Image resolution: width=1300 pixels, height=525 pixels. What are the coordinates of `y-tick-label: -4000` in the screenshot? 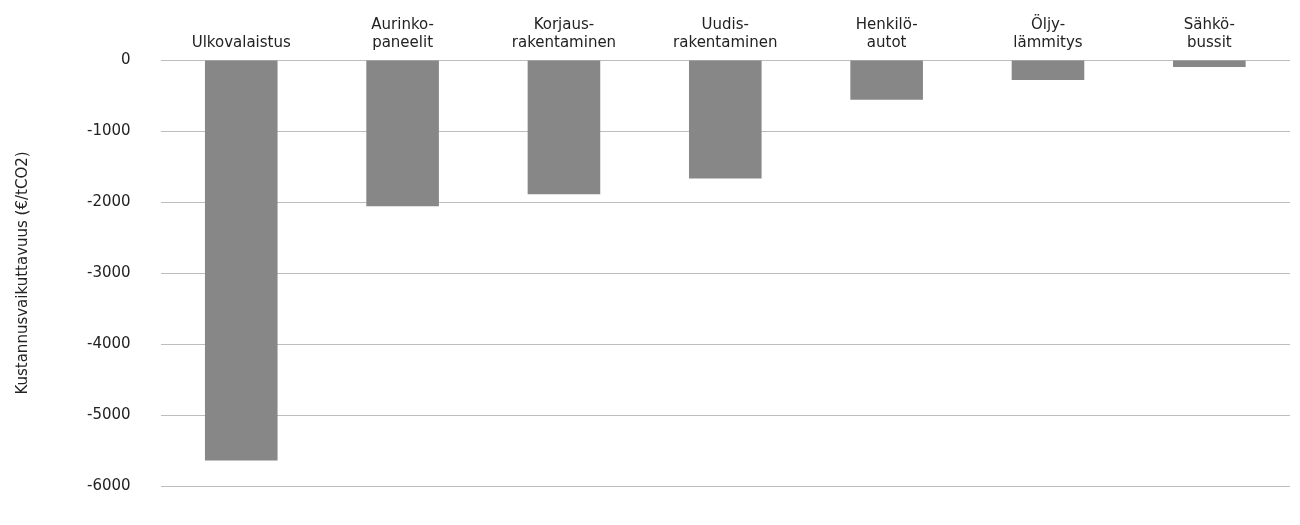 It's located at (108, 342).